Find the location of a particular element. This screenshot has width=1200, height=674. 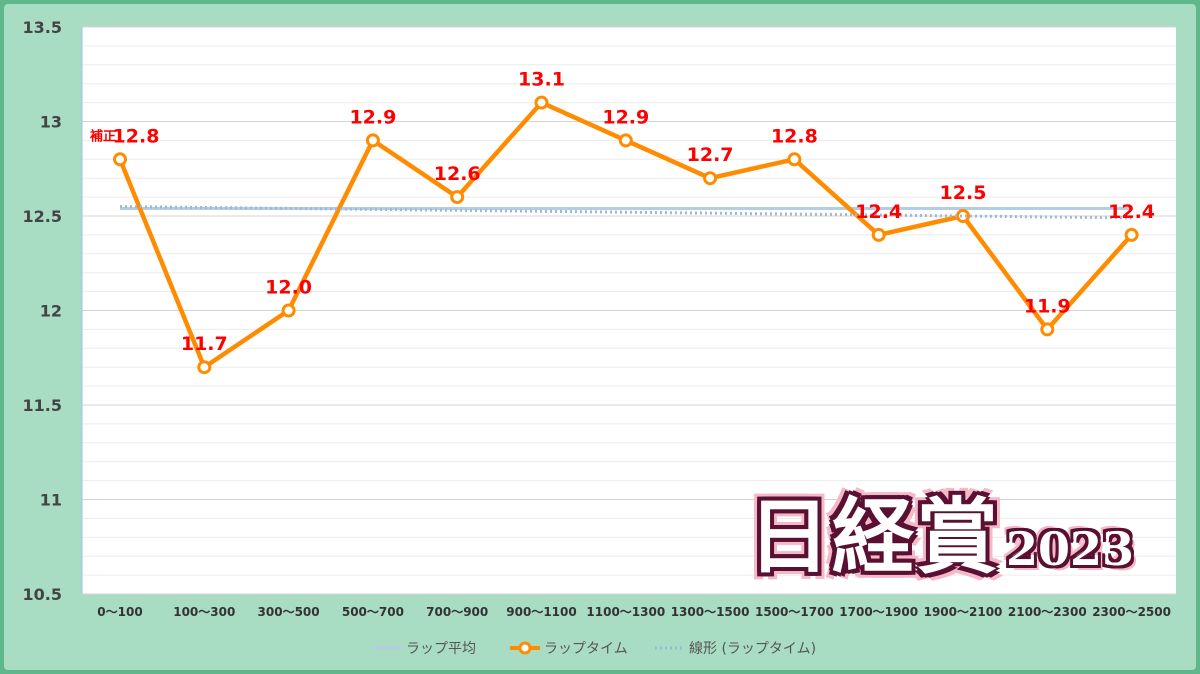

y-tick-label: 12.5 is located at coordinates (42, 216).